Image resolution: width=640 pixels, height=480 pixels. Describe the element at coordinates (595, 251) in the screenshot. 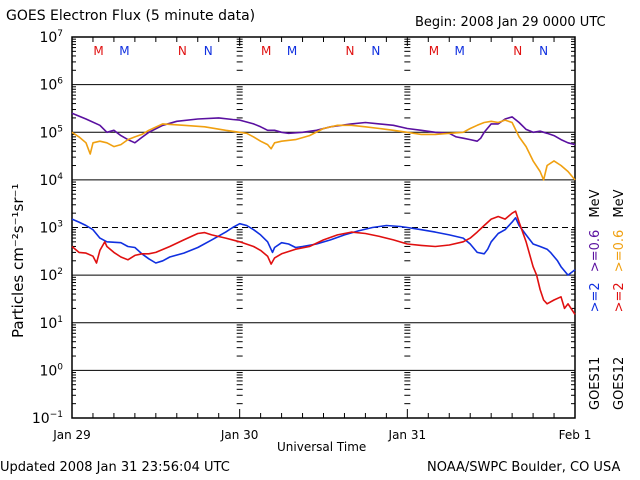

I see `legend-goes11-06mev: >=0.6` at that location.